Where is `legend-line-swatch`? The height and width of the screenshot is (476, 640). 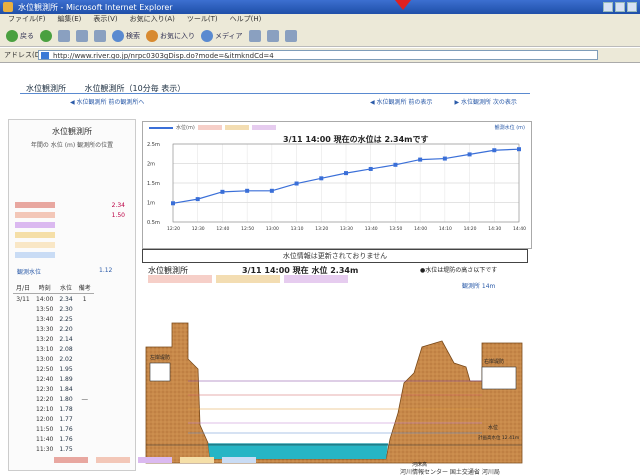 legend-line-swatch is located at coordinates (161, 127).